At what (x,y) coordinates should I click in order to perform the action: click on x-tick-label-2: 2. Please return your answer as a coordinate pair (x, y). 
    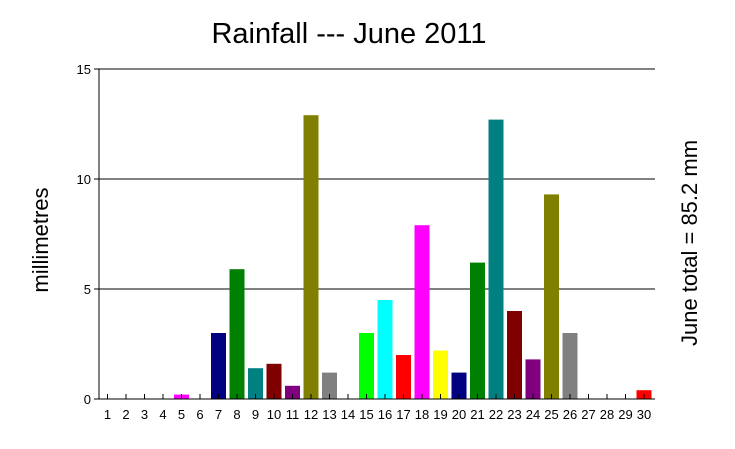
    Looking at the image, I should click on (125, 414).